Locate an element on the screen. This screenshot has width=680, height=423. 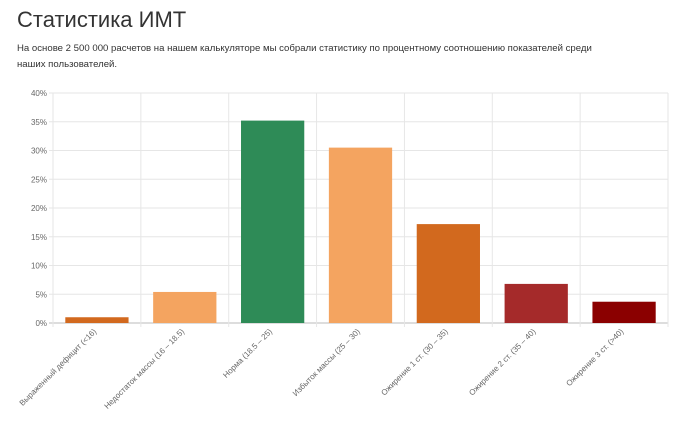
x-tick-label: Ожирение 1 ст. (30 – 35) is located at coordinates (414, 362).